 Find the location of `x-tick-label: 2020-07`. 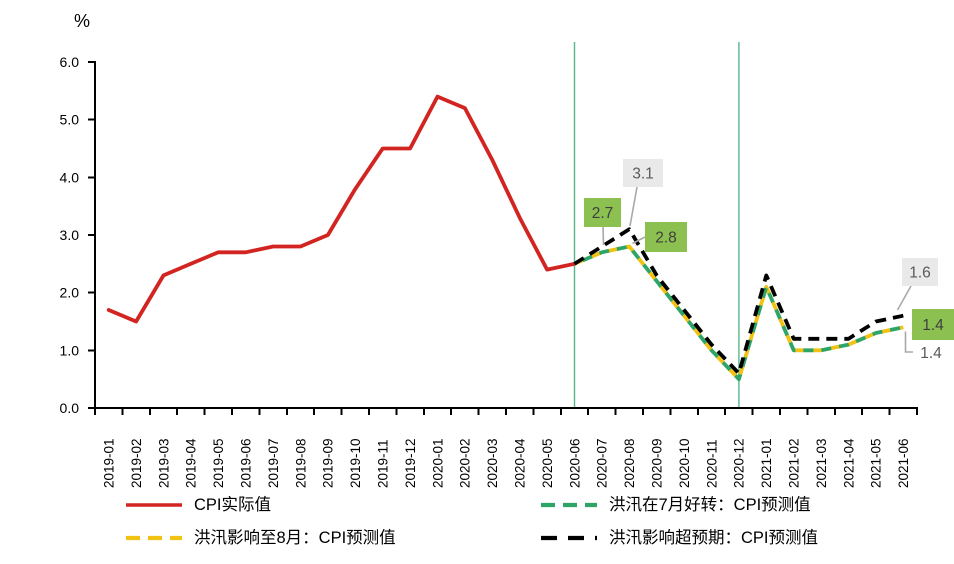

x-tick-label: 2020-07 is located at coordinates (602, 463).